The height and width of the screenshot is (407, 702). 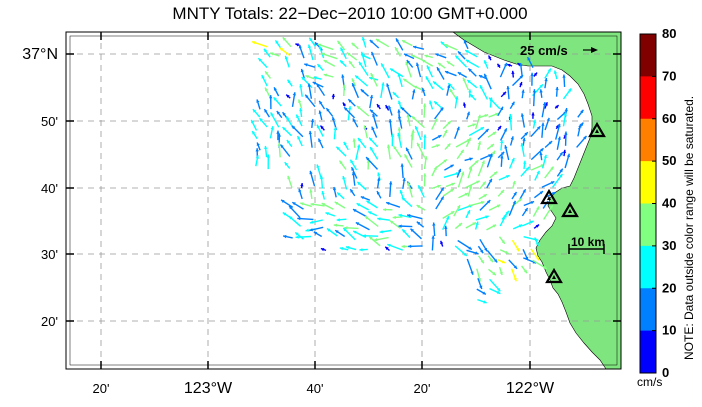 I want to click on colorbar-tick-label: 10, so click(x=669, y=330).